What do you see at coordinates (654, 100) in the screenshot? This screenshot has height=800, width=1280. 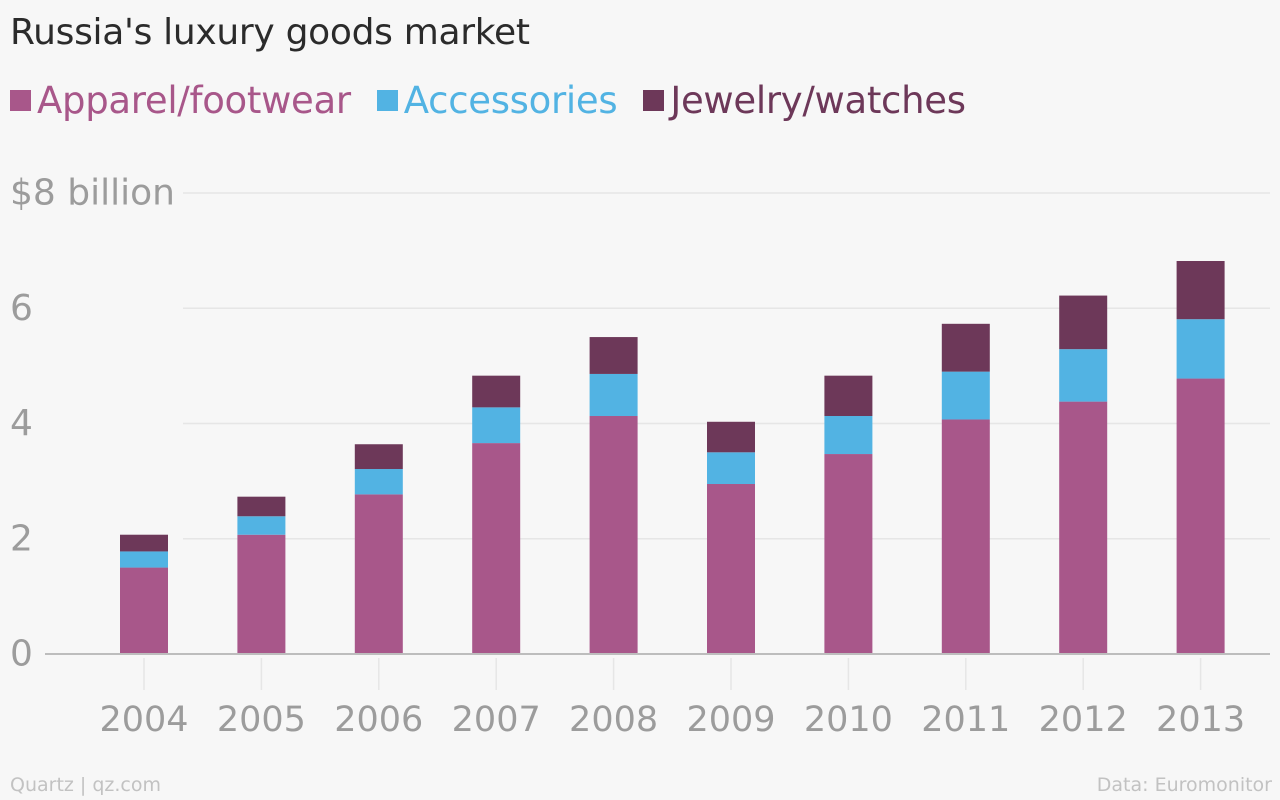 I see `legend-swatch-jewelry-watches` at bounding box center [654, 100].